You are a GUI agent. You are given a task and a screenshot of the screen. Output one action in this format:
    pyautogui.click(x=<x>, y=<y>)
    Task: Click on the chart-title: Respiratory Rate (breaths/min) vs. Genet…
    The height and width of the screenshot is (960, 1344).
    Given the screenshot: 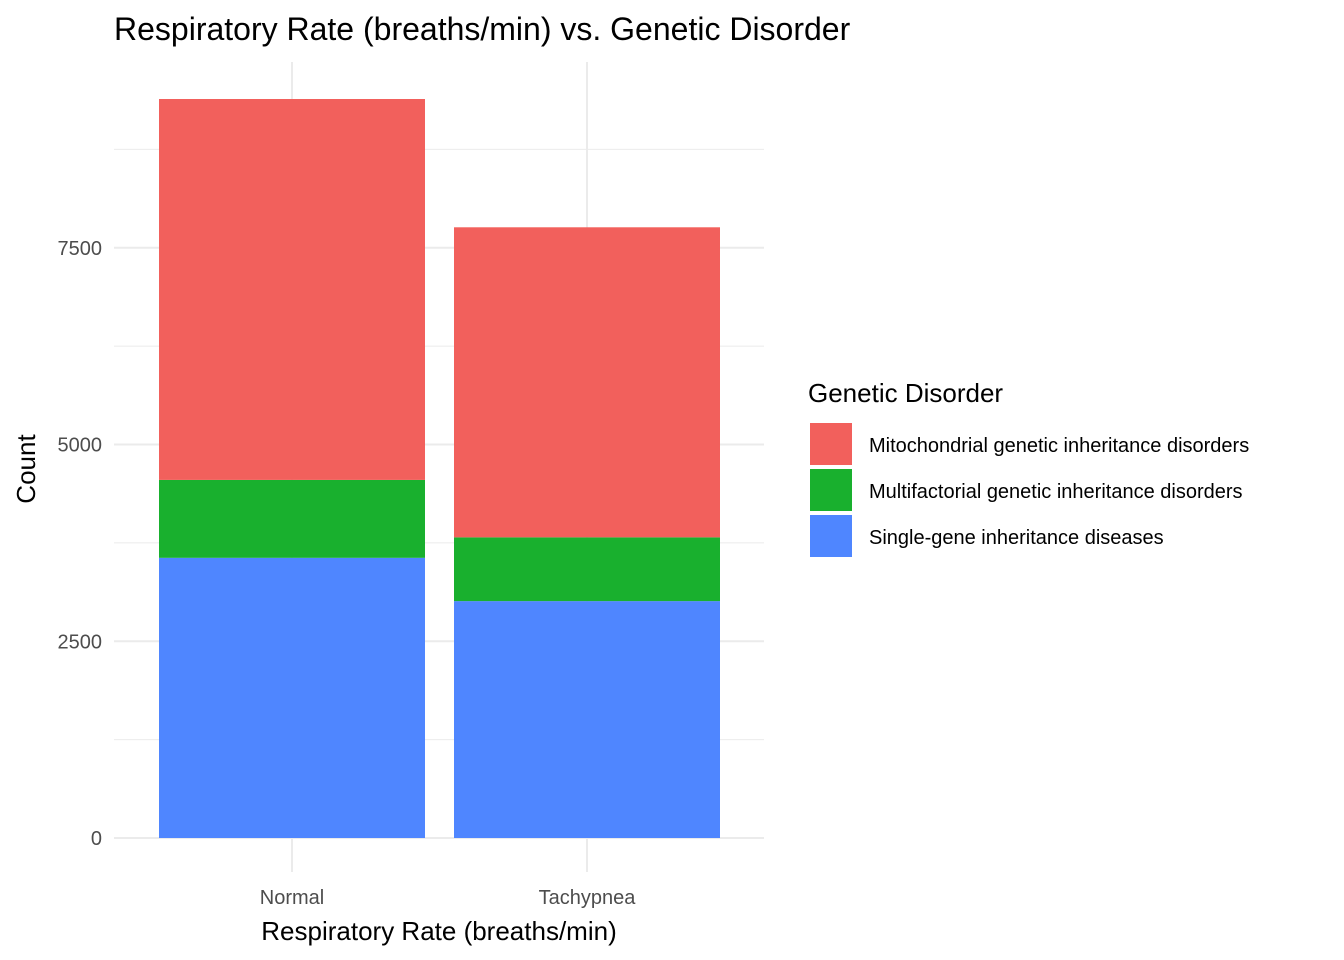 What is the action you would take?
    pyautogui.click(x=482, y=29)
    